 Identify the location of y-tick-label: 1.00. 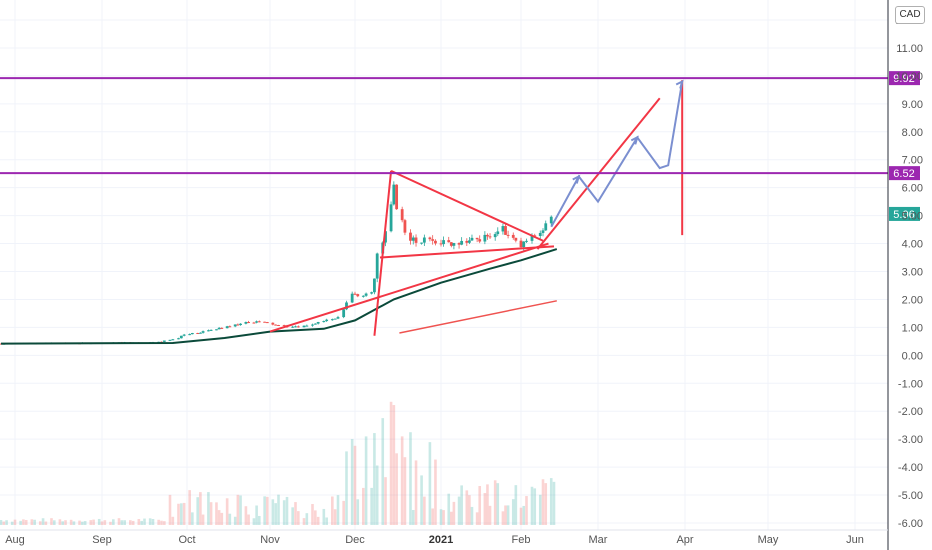
(912, 328).